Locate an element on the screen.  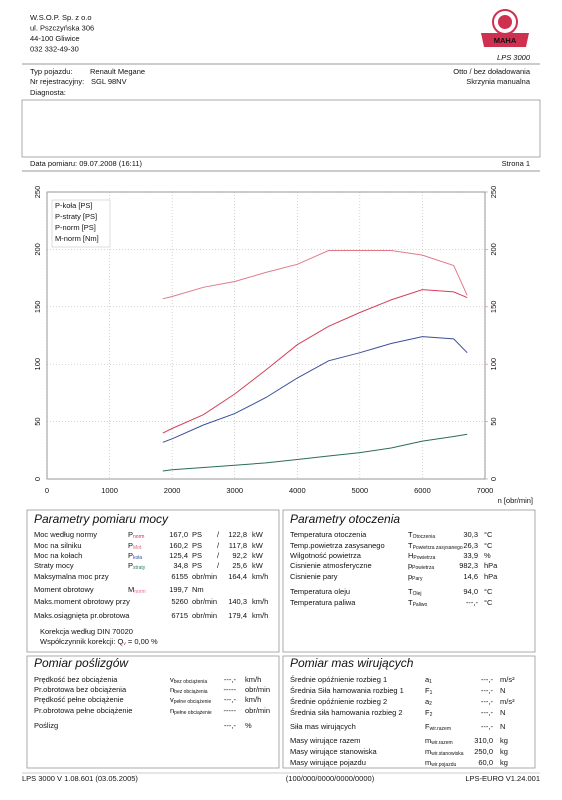
product: LPS 3000 is located at coordinates (514, 57).